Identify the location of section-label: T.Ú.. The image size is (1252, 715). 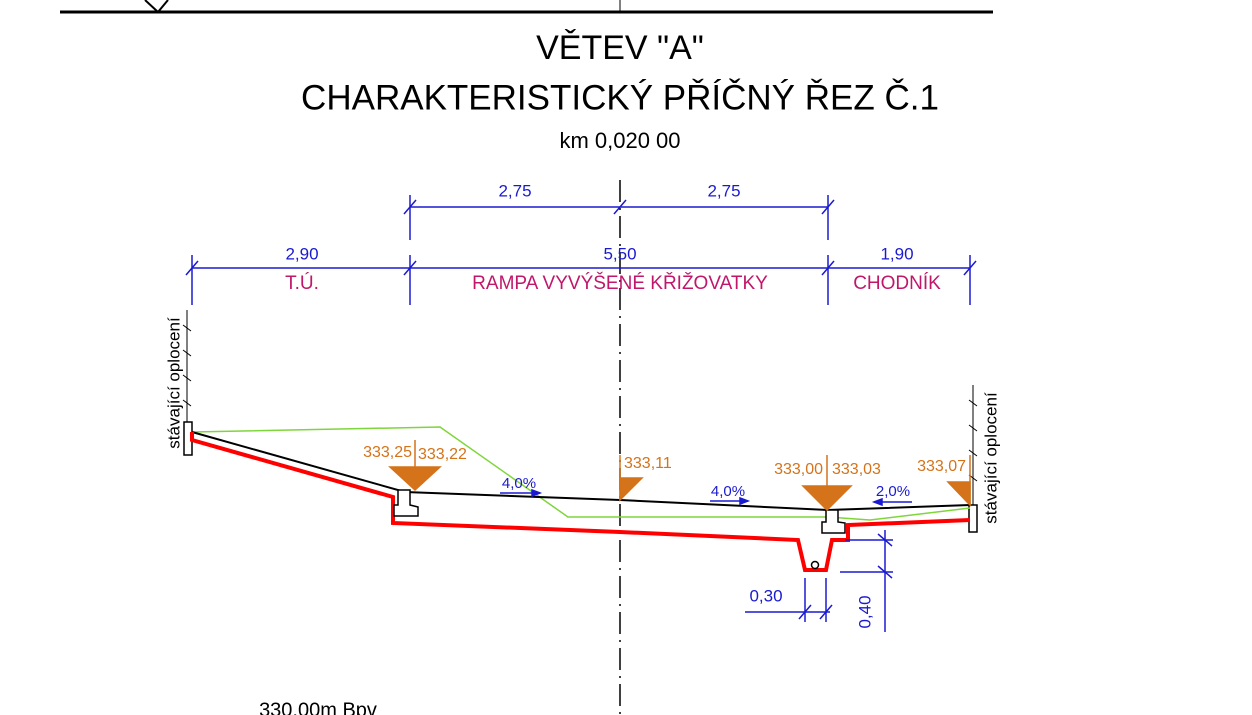
(302, 283).